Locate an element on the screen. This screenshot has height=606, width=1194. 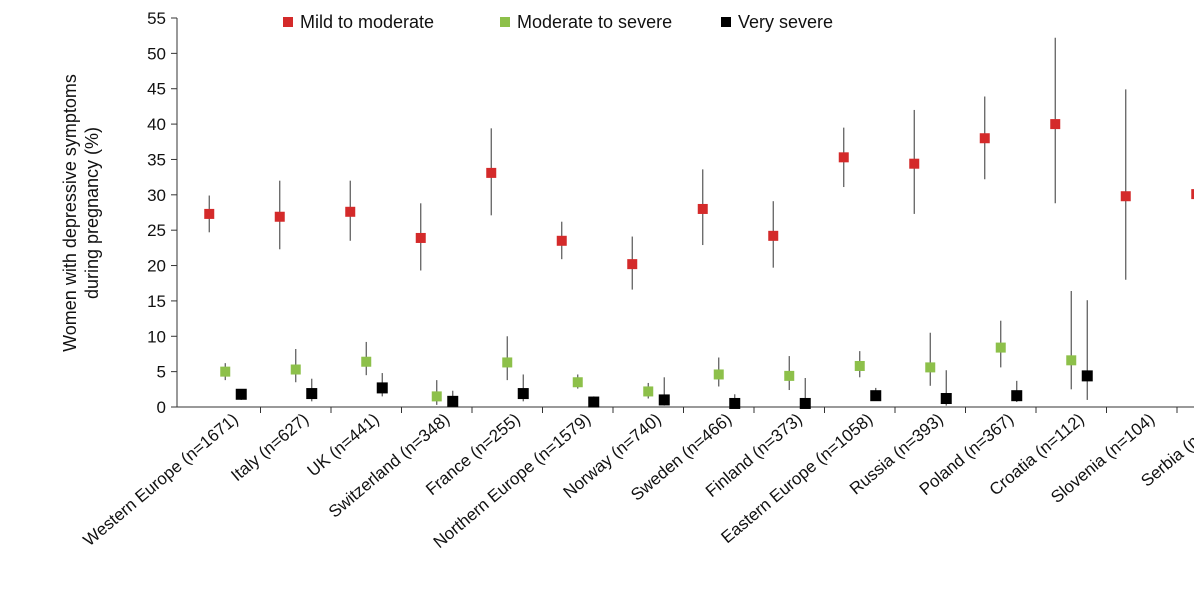
y-tick-label: 35 is located at coordinates (156, 159).